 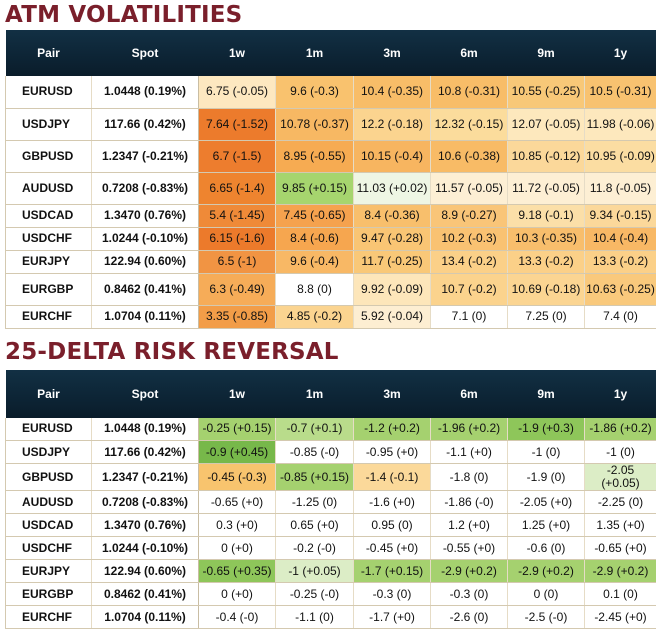 What do you see at coordinates (315, 525) in the screenshot?
I see `value-cell: 0.65 (+0)` at bounding box center [315, 525].